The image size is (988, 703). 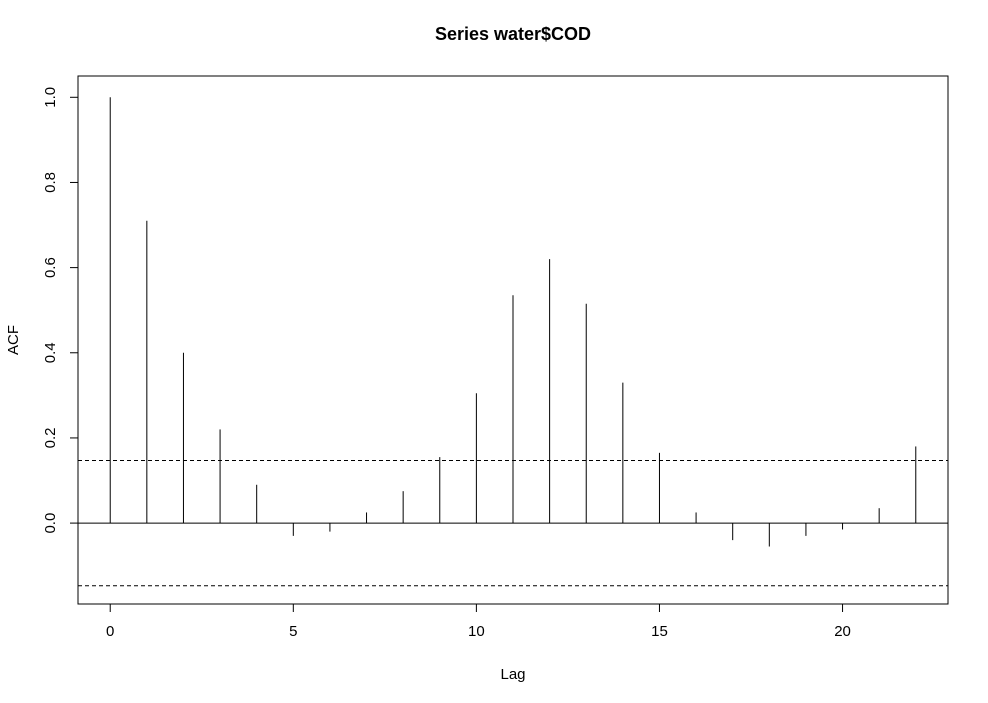 I want to click on y-tick-label-0.8: 0.8, so click(x=50, y=182).